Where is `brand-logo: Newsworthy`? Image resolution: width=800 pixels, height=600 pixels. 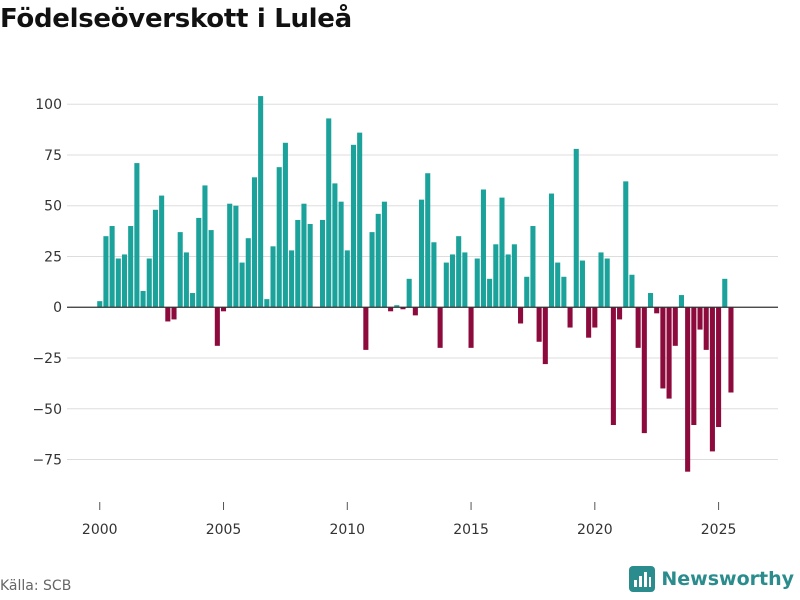 brand-logo: Newsworthy is located at coordinates (711, 579).